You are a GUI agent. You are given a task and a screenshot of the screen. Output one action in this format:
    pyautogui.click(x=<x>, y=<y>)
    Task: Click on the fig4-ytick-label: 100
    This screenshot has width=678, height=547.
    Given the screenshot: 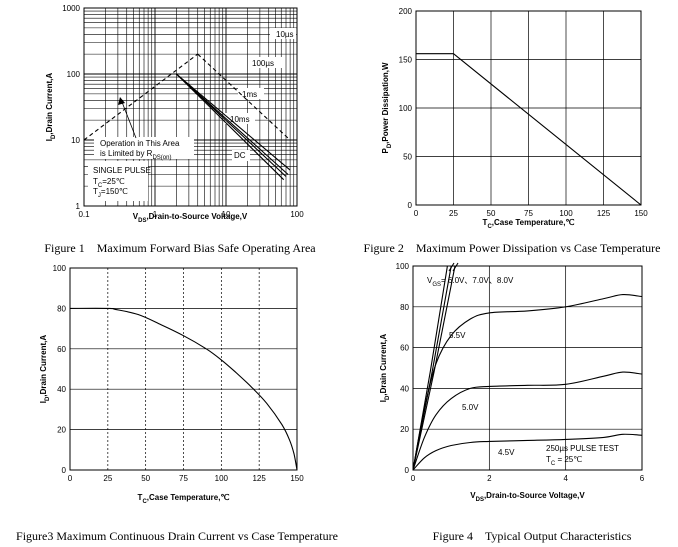 What is the action you would take?
    pyautogui.click(x=403, y=266)
    